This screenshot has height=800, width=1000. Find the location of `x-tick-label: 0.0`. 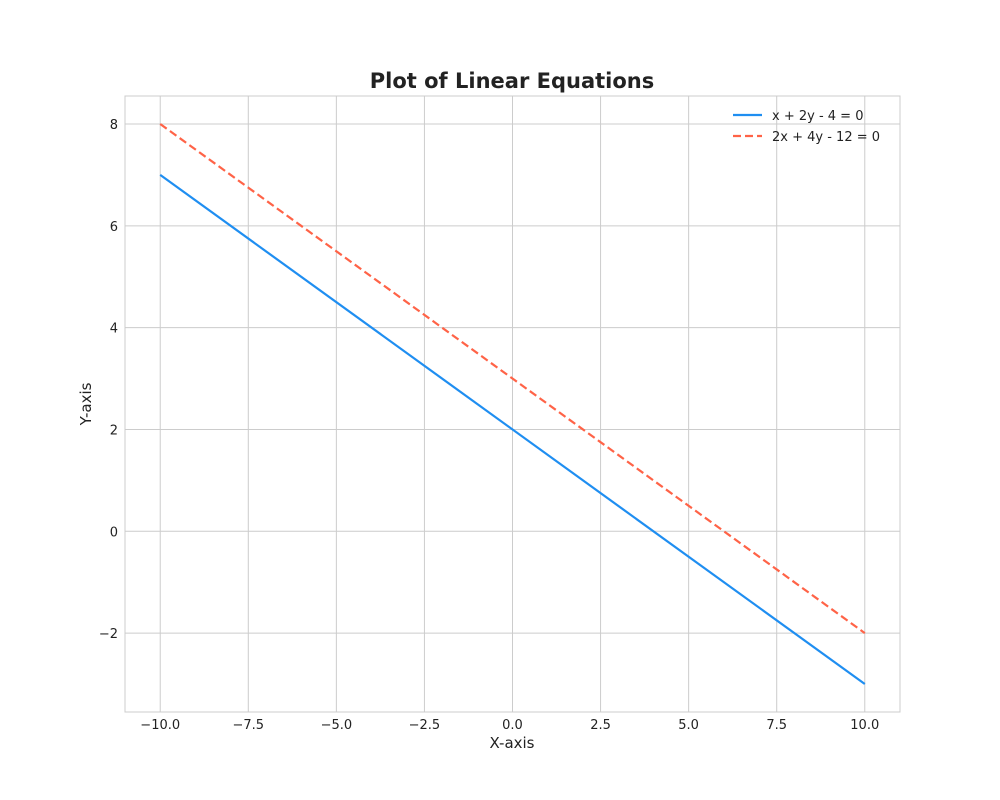

x-tick-label: 0.0 is located at coordinates (512, 725).